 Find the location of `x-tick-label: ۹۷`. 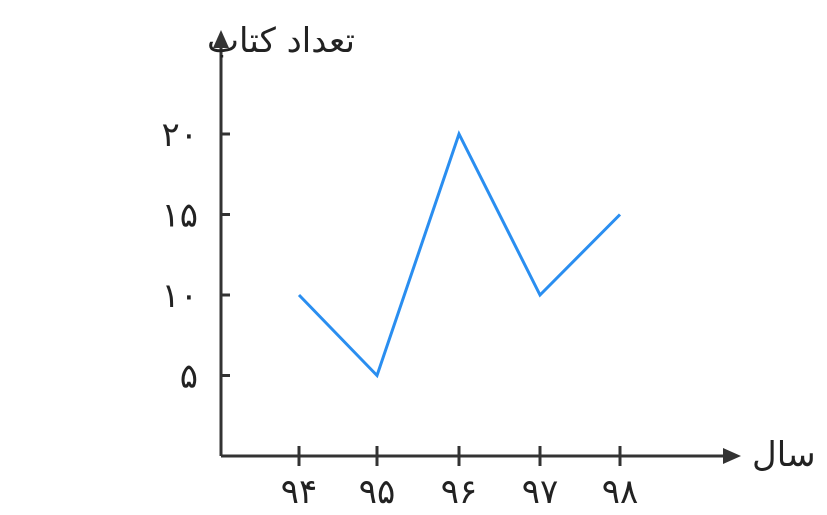

x-tick-label: ۹۷ is located at coordinates (540, 492).